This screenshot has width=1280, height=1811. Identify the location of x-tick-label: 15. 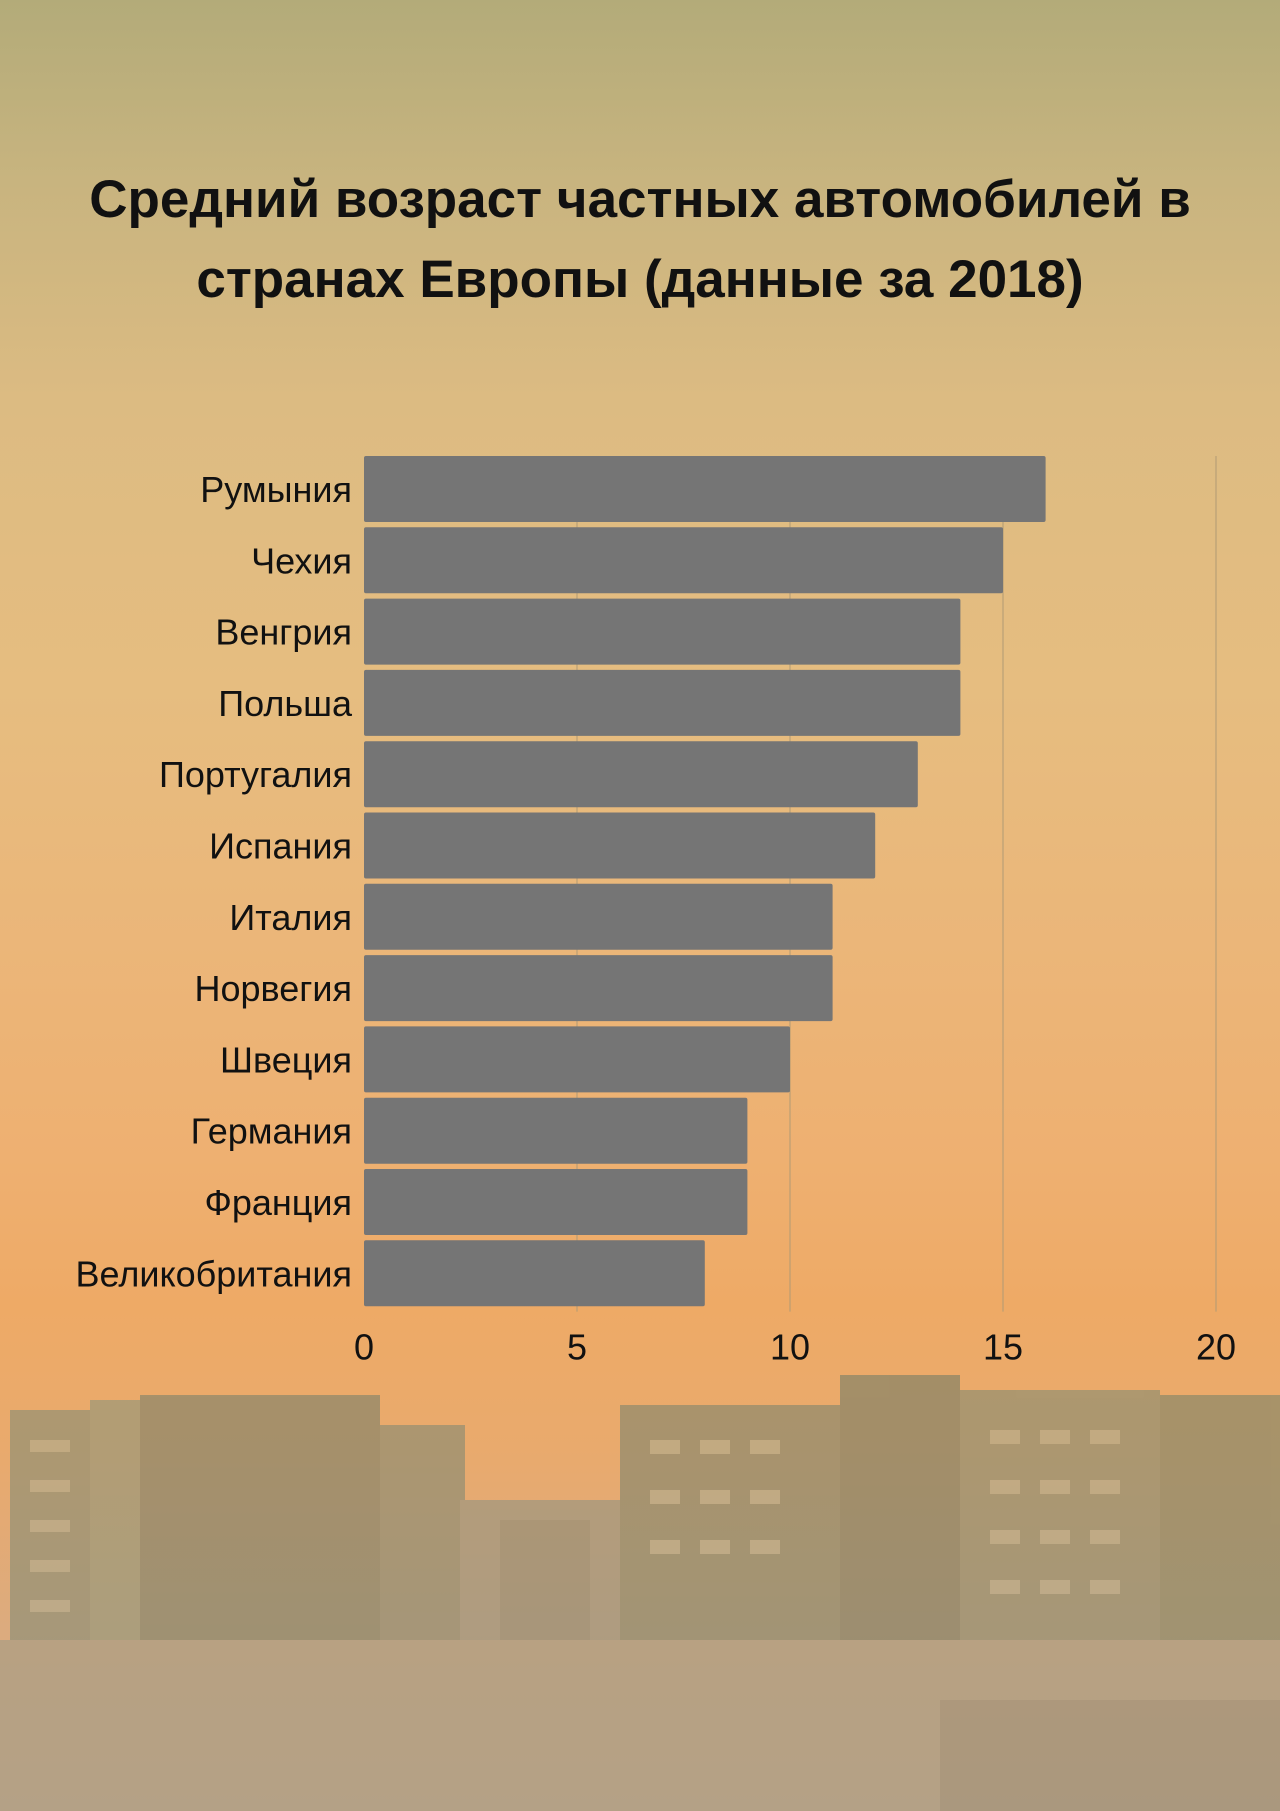
(1003, 1347).